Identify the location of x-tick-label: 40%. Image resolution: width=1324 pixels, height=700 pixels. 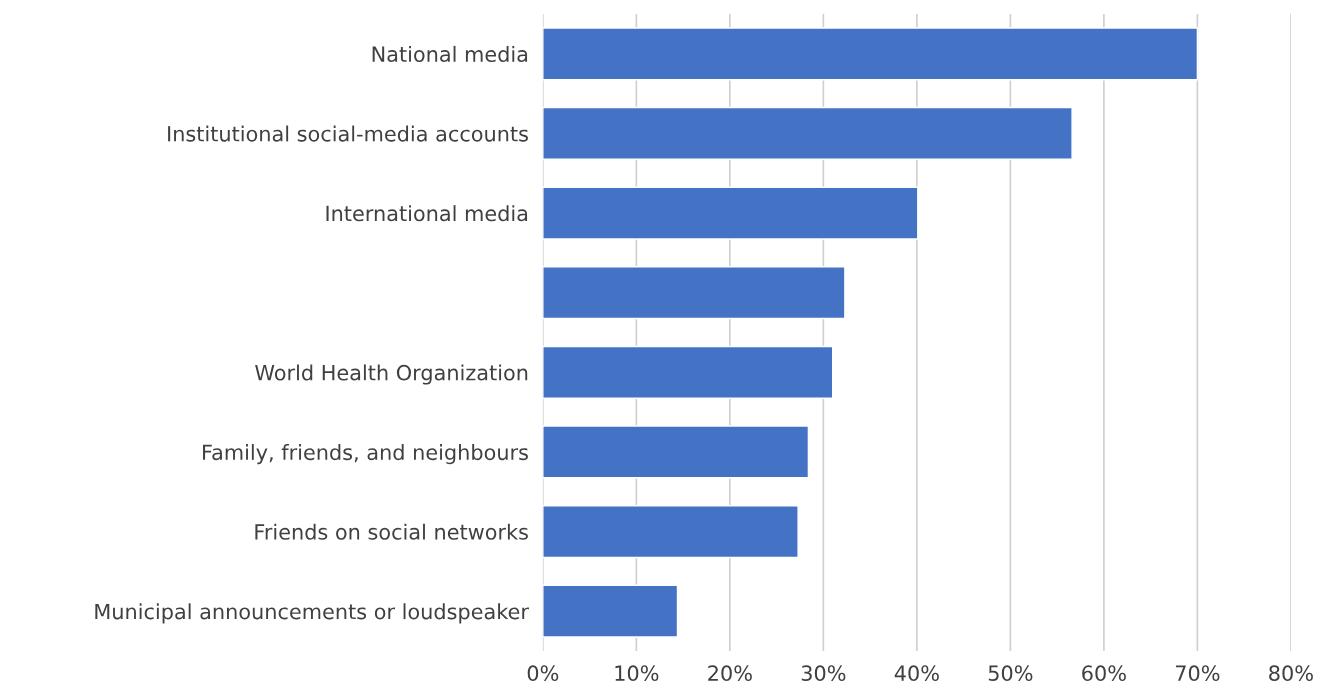
(916, 673).